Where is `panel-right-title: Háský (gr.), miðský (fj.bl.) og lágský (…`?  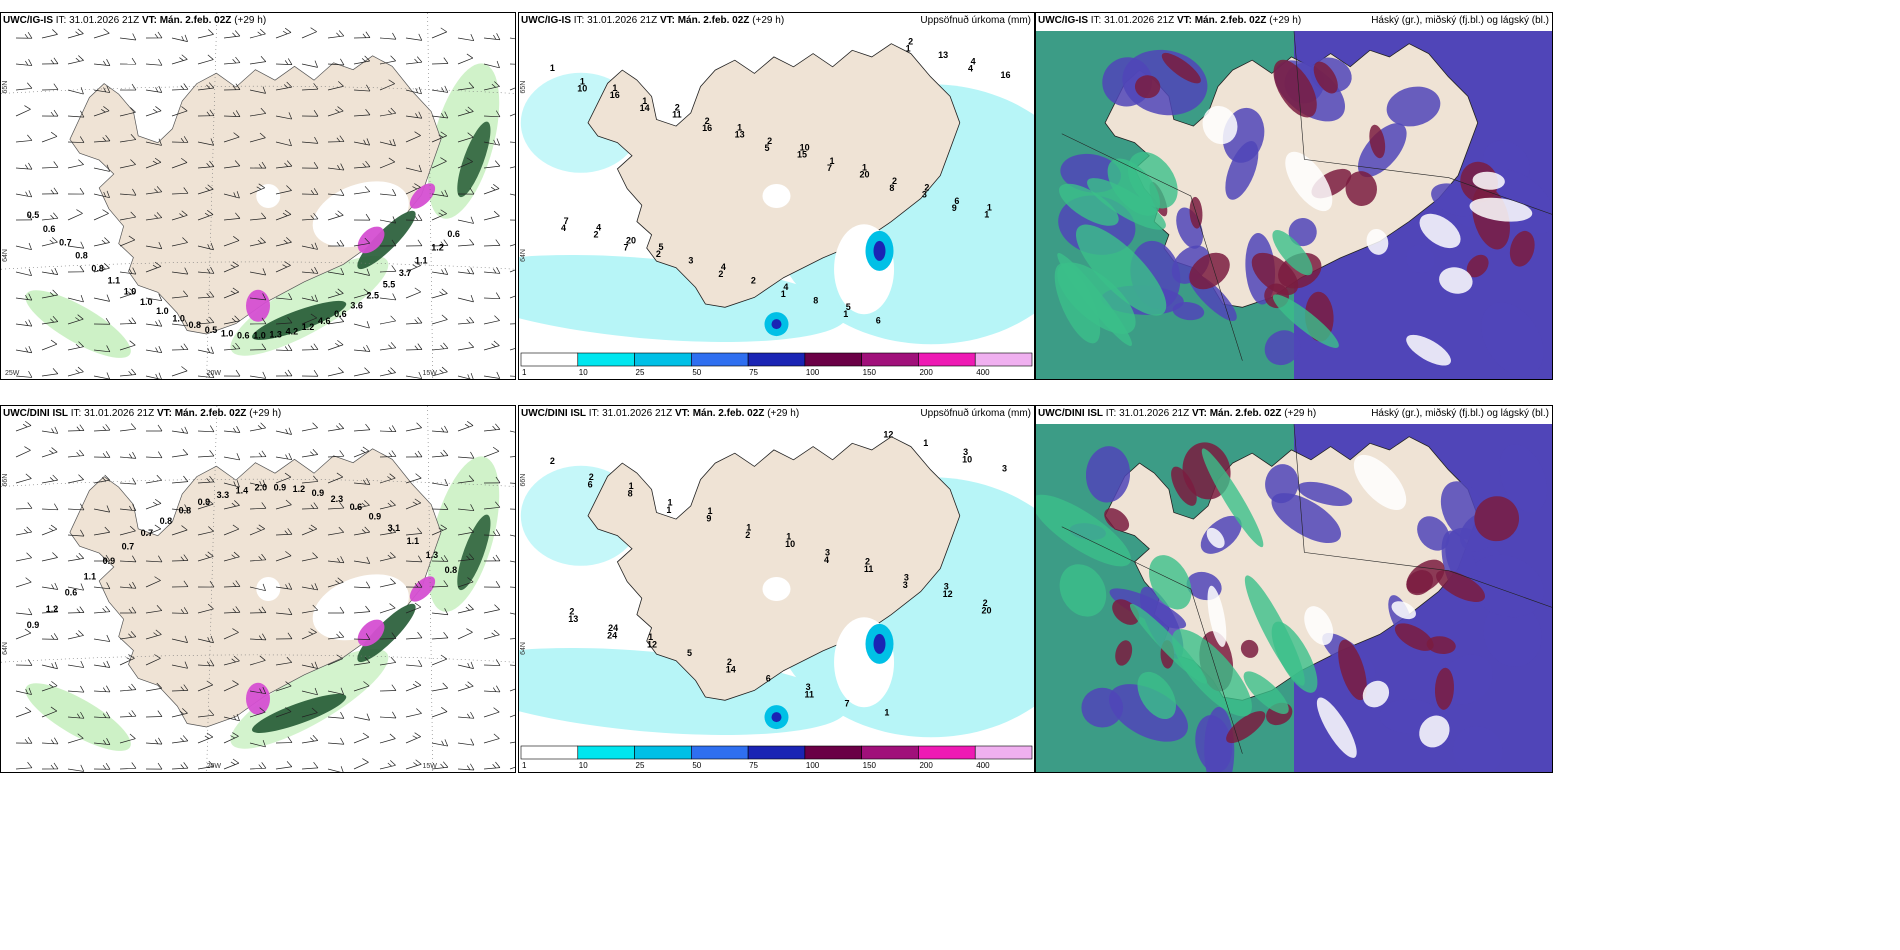
panel-right-title: Háský (gr.), miðský (fj.bl.) og lágský (… is located at coordinates (1460, 20).